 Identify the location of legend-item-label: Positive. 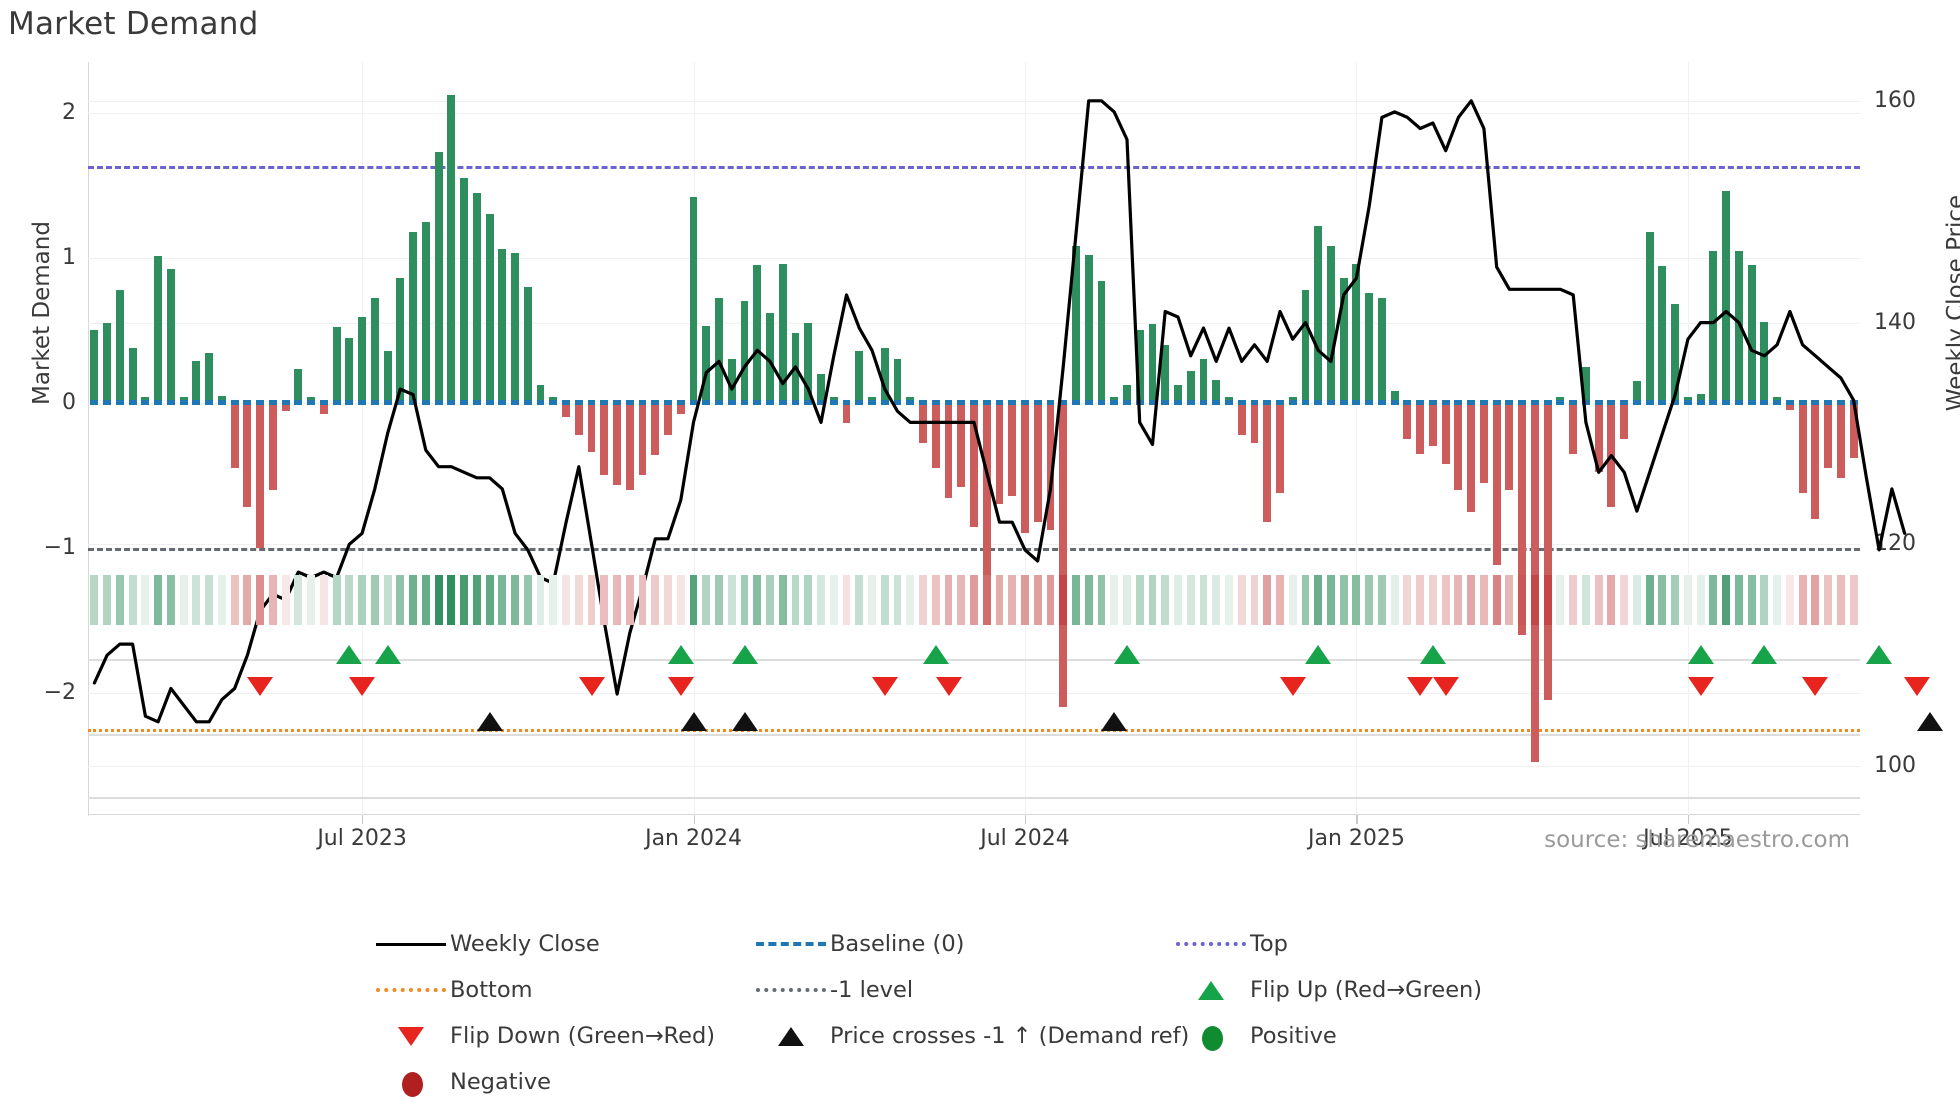
(1293, 1036).